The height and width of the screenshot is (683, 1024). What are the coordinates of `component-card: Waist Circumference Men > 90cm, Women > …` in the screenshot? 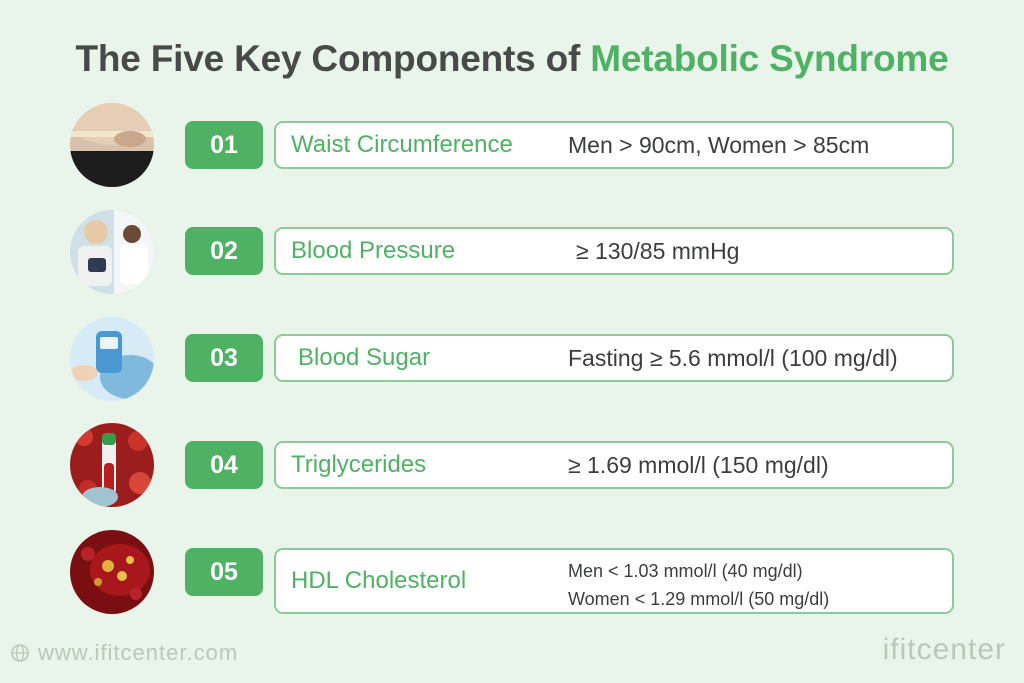 It's located at (614, 145).